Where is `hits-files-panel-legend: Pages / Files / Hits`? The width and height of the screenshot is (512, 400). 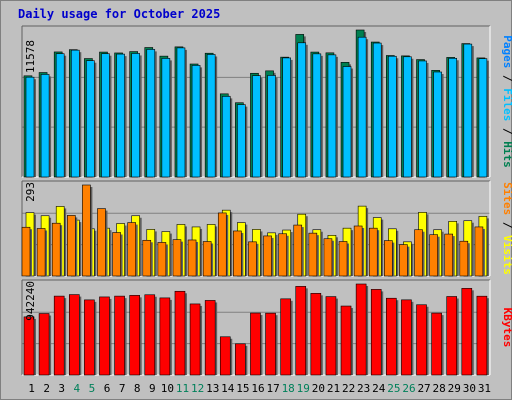
hits-files-panel-legend: Pages / Files / Hits is located at coordinates (506, 101).